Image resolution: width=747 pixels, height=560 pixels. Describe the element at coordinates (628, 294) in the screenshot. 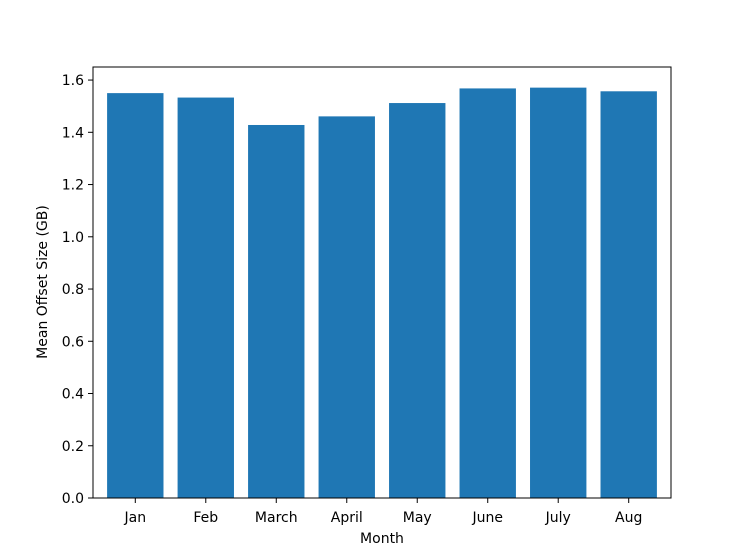

I see `bar-aug` at that location.